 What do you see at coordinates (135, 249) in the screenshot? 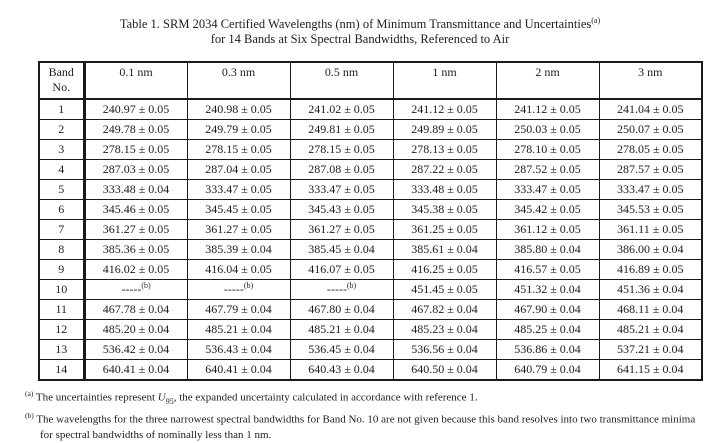
I see `wavelength-cell: 385.36 ± 0.05` at bounding box center [135, 249].